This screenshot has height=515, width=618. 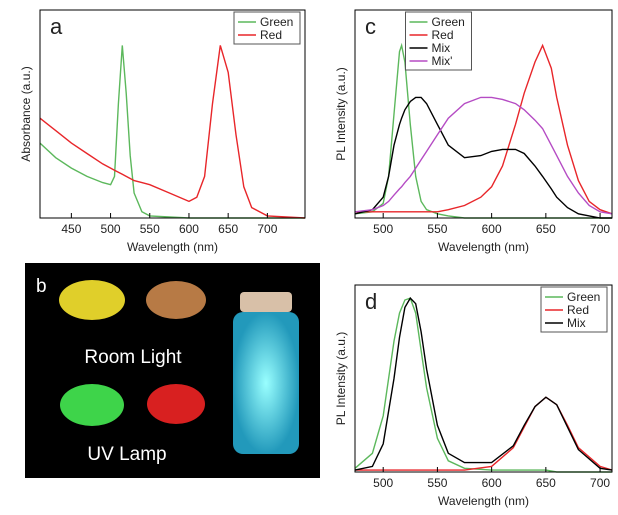 What do you see at coordinates (176, 404) in the screenshot?
I see `red-powder` at bounding box center [176, 404].